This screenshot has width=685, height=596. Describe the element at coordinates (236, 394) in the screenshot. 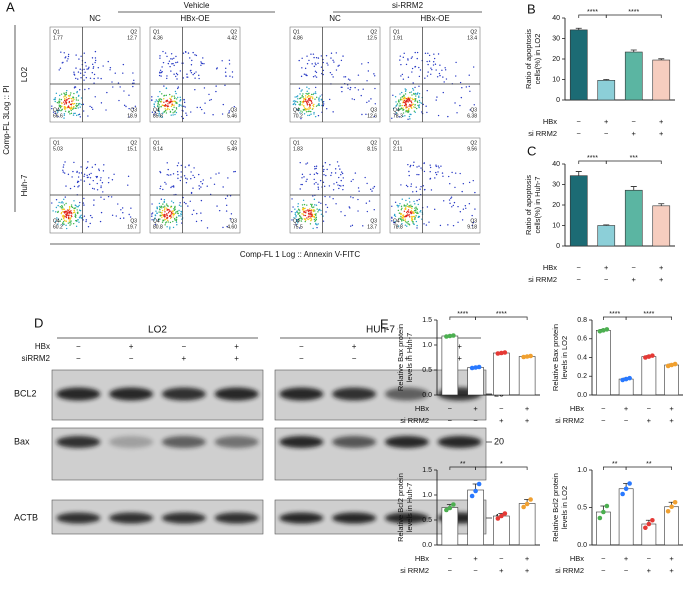

I see `blot-band` at that location.